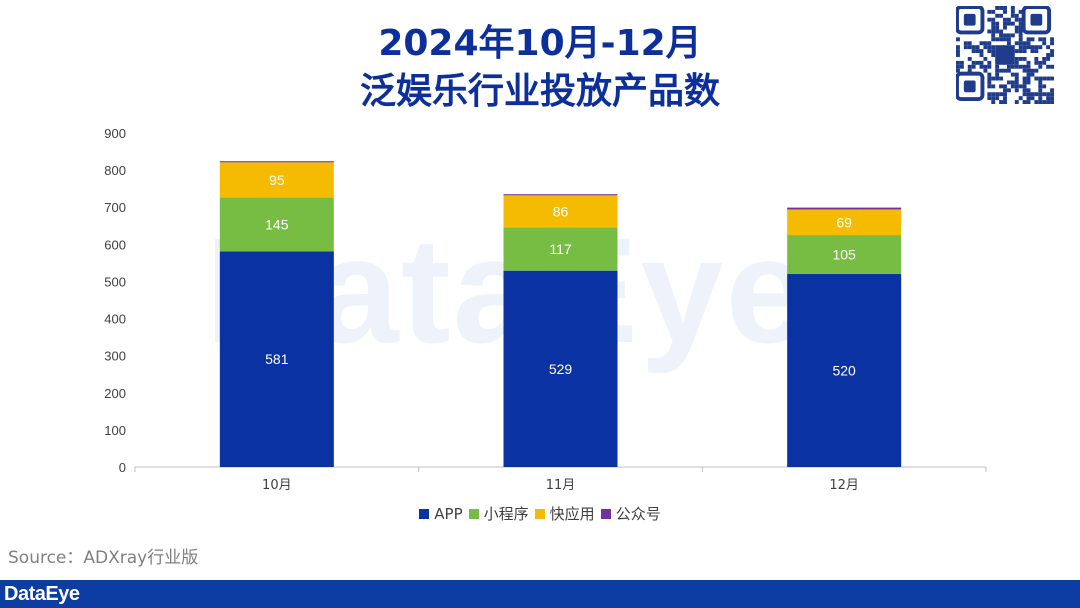 This screenshot has width=1080, height=608. Describe the element at coordinates (540, 43) in the screenshot. I see `chart-title-line1: 2024年10月-12月` at that location.